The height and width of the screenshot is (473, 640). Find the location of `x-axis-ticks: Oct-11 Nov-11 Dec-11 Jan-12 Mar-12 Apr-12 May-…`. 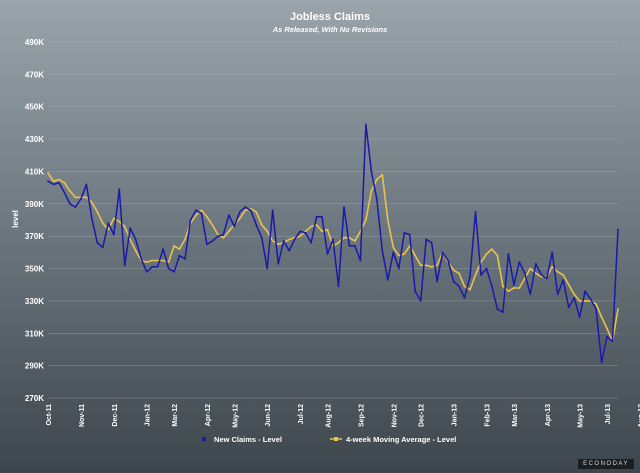

x-axis-ticks: Oct-11 Nov-11 Dec-11 Jan-12 Mar-12 Apr-12 May-… is located at coordinates (343, 416).